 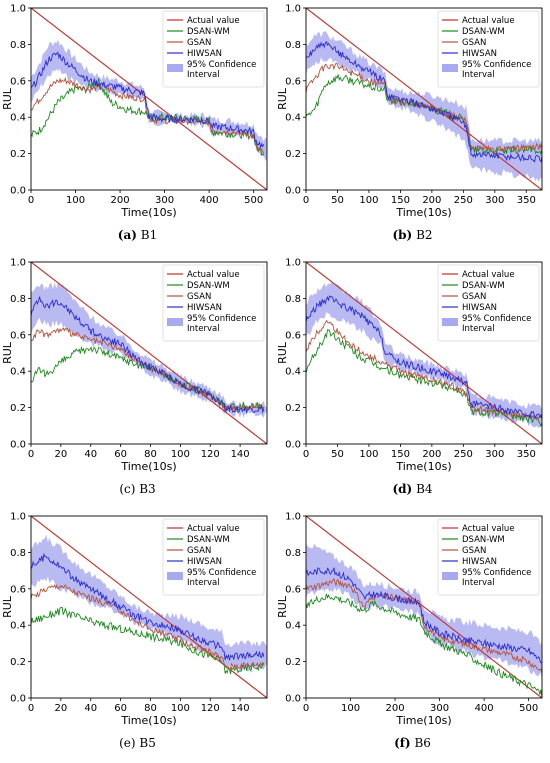 What do you see at coordinates (484, 708) in the screenshot?
I see `x-tick-label: 400` at bounding box center [484, 708].